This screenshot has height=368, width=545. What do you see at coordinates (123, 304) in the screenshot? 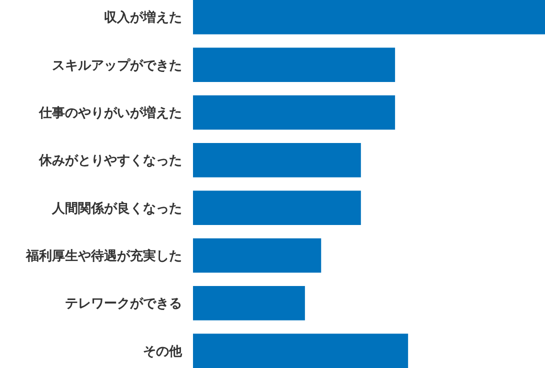
I see `y-tick-label: テレワークができる` at bounding box center [123, 304].